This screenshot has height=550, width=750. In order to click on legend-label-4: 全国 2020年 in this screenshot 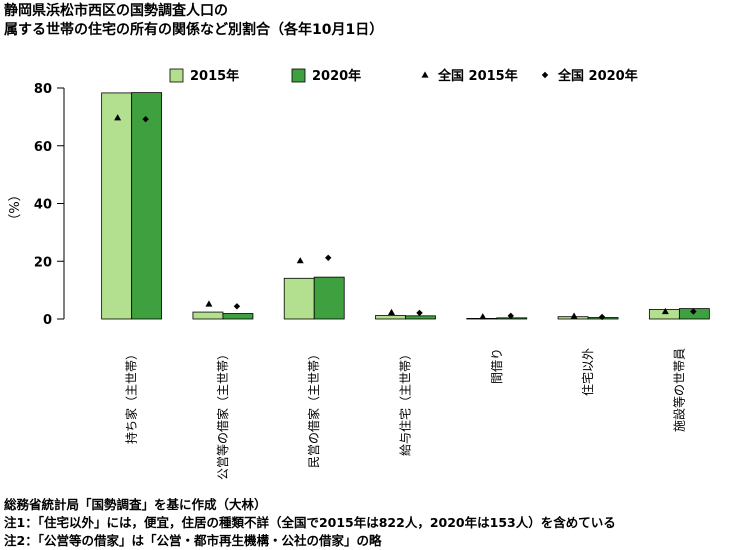, I will do `click(597, 76)`.